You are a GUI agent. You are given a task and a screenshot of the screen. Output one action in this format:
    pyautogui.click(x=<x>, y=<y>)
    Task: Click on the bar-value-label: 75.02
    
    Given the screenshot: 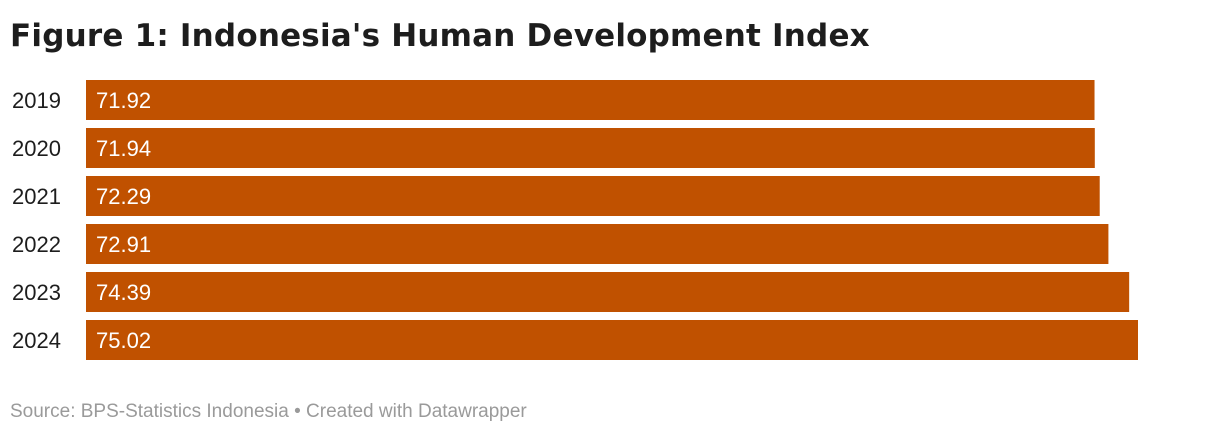 What is the action you would take?
    pyautogui.click(x=123, y=340)
    